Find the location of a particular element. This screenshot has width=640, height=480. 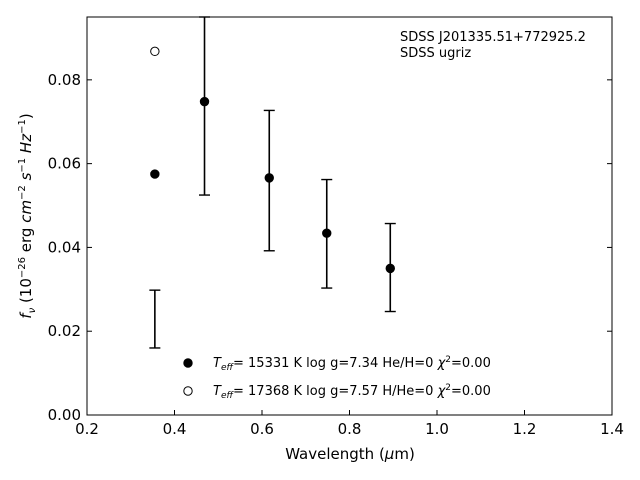

y-tick-label: 0.08 is located at coordinates (64, 80).